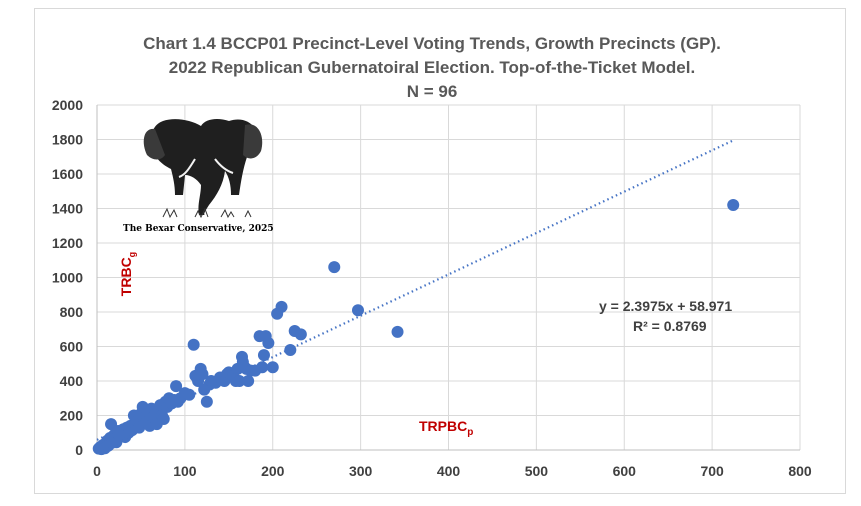  Describe the element at coordinates (187, 168) in the screenshot. I see `elephant-tusk-left` at that location.